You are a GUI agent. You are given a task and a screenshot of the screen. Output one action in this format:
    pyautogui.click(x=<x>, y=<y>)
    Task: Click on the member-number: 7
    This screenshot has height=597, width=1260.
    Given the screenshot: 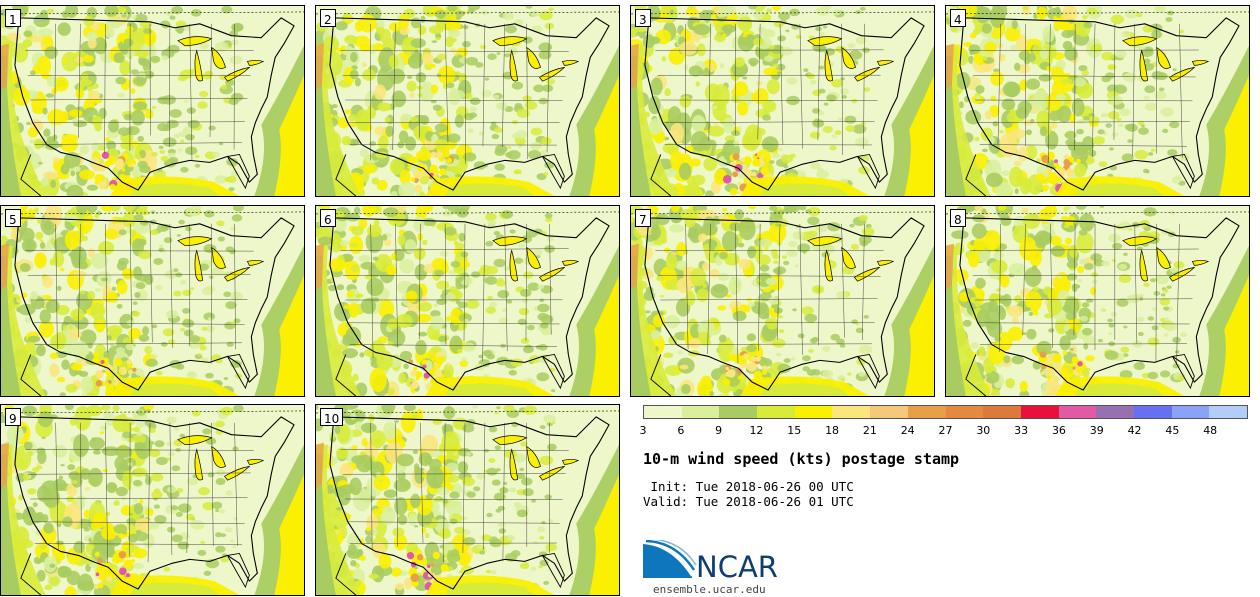 What is the action you would take?
    pyautogui.click(x=643, y=218)
    